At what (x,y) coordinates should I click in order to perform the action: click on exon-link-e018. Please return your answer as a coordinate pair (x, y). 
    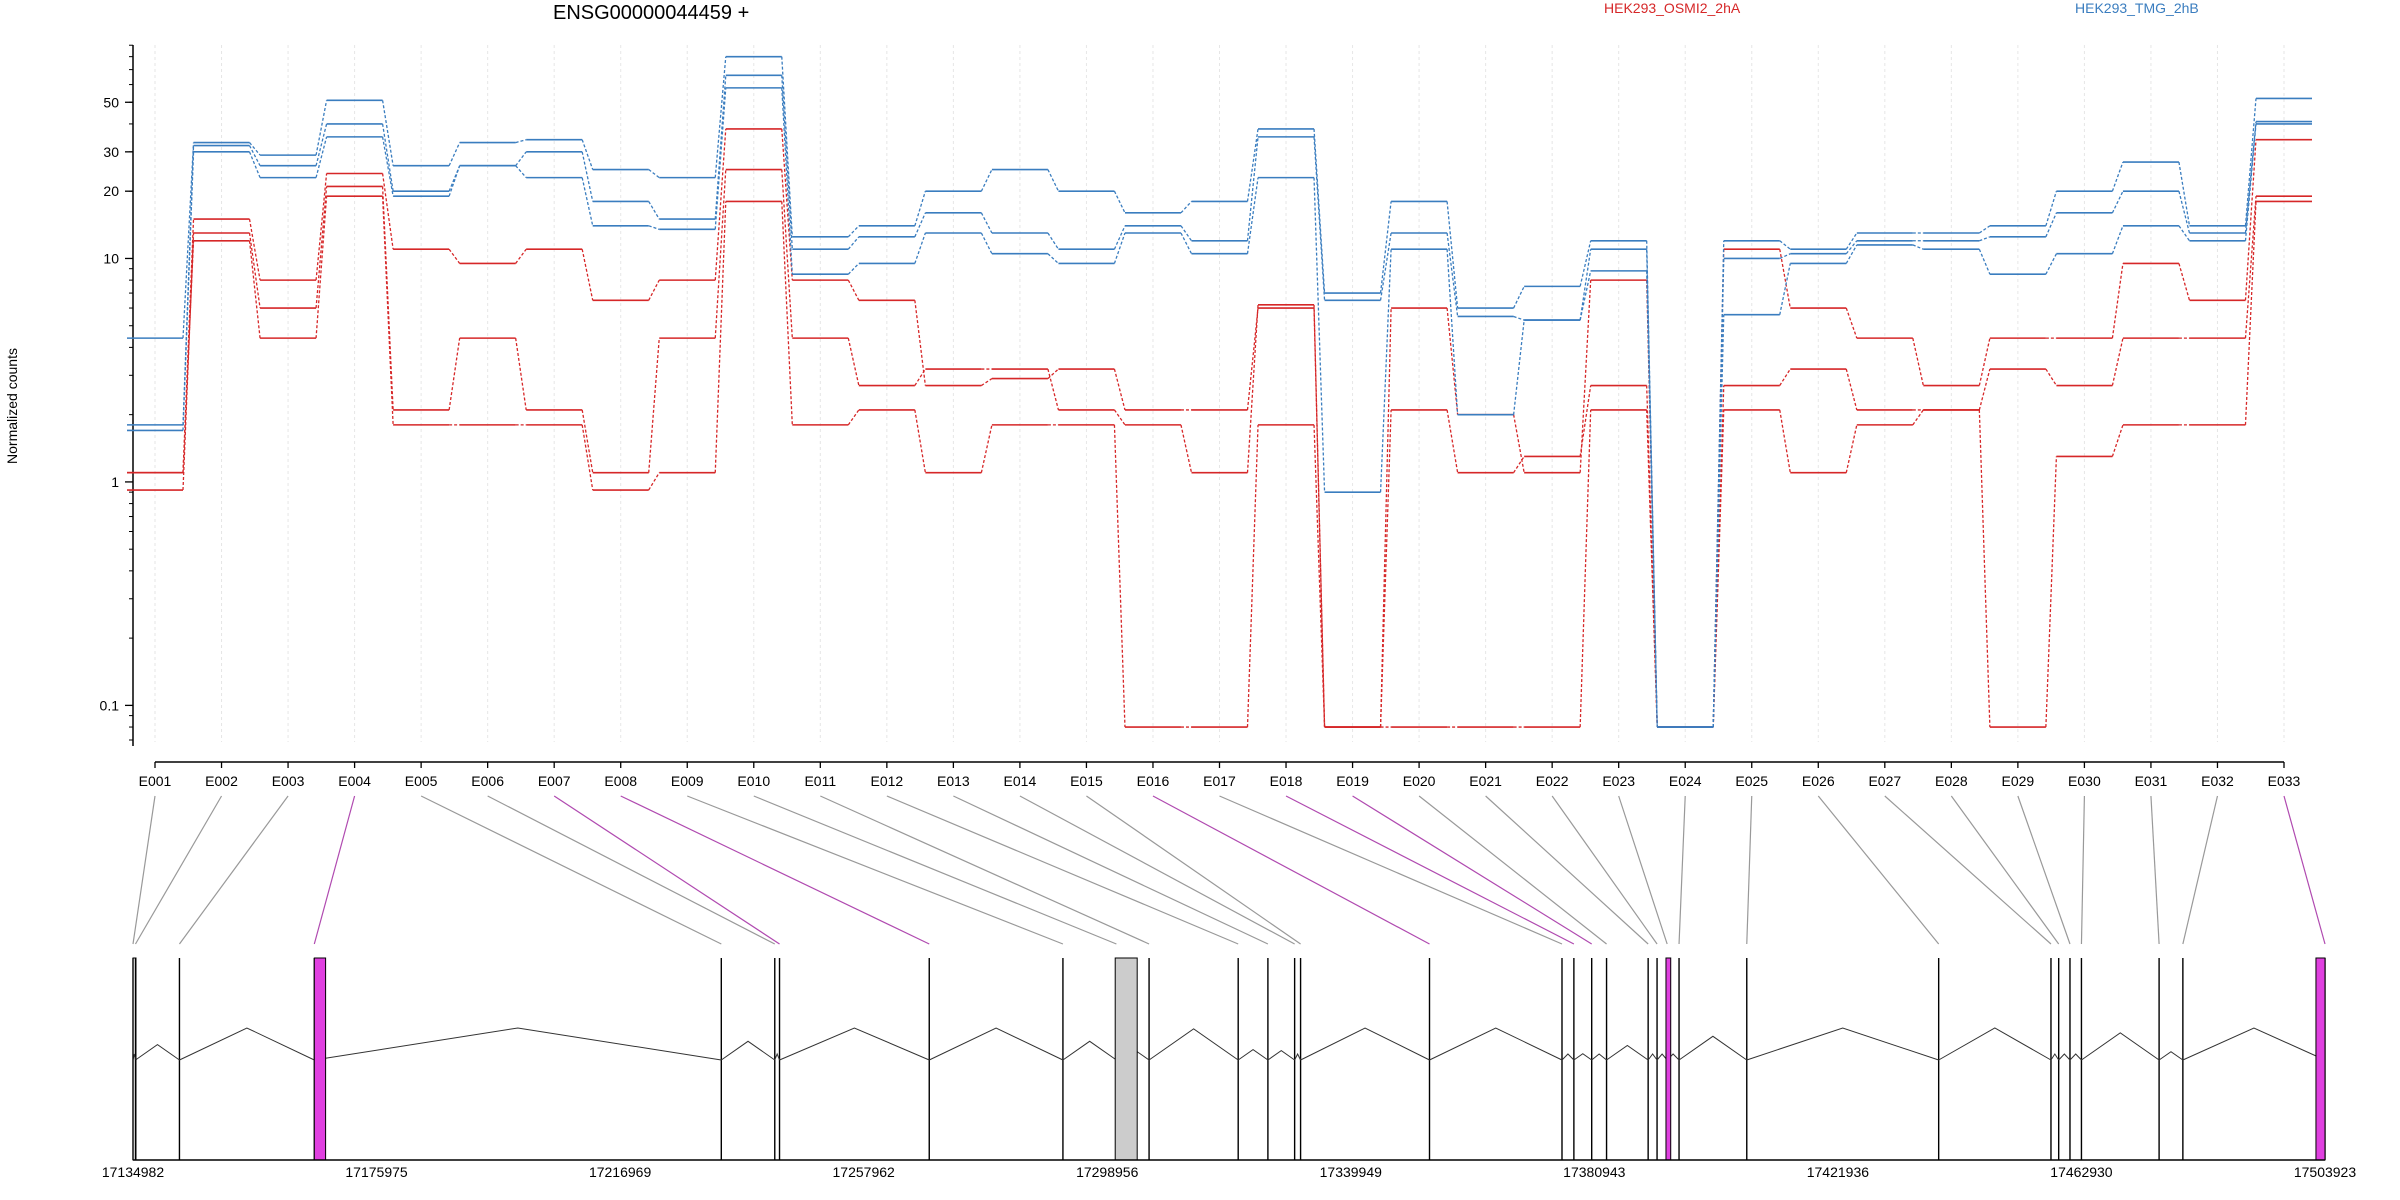
    Looking at the image, I should click on (1430, 870).